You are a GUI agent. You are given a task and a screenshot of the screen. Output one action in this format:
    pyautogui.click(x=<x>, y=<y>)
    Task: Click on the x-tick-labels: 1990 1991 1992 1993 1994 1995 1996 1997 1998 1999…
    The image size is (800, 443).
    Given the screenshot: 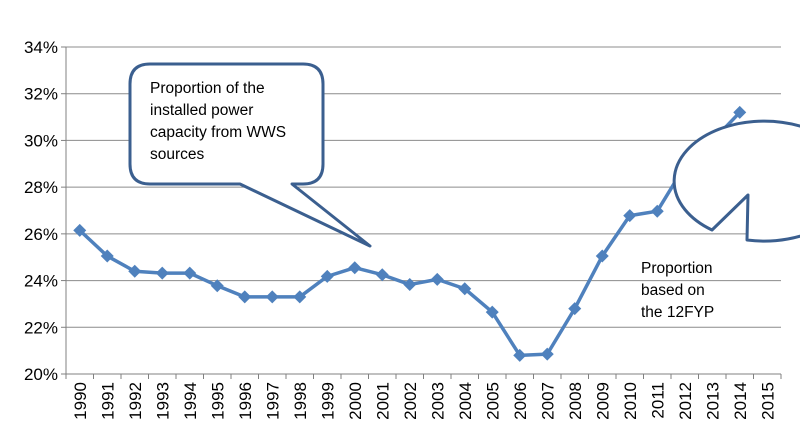 What is the action you would take?
    pyautogui.click(x=424, y=401)
    